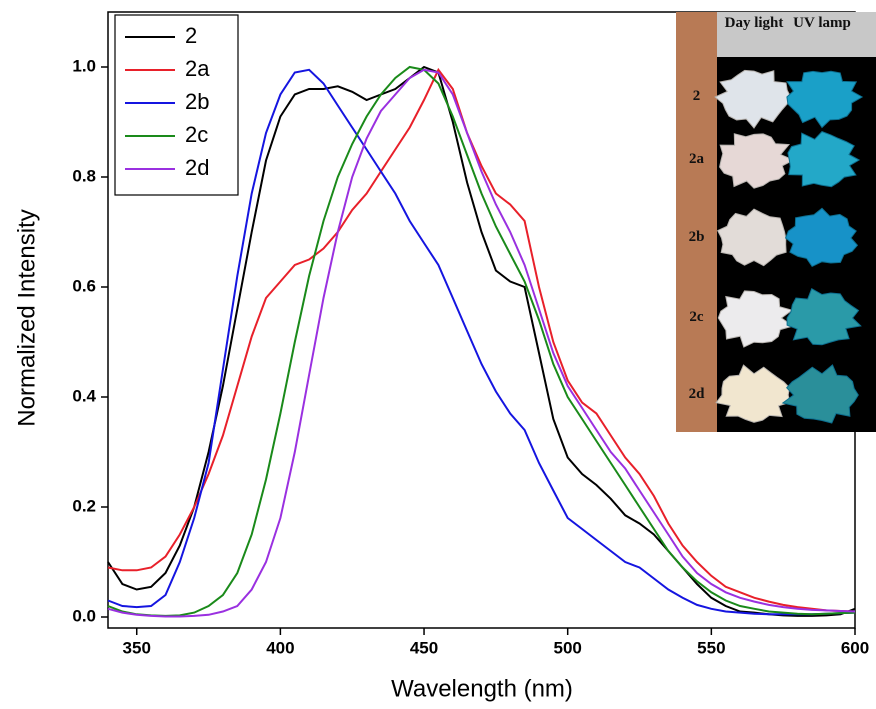  What do you see at coordinates (754, 23) in the screenshot?
I see `inset-column-header: Day light` at bounding box center [754, 23].